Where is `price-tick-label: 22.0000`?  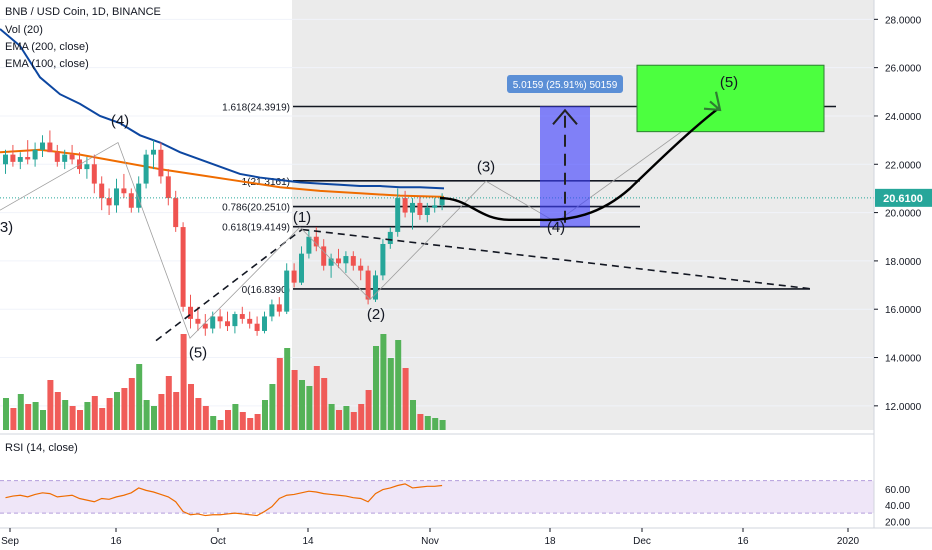
price-tick-label: 22.0000 is located at coordinates (903, 165).